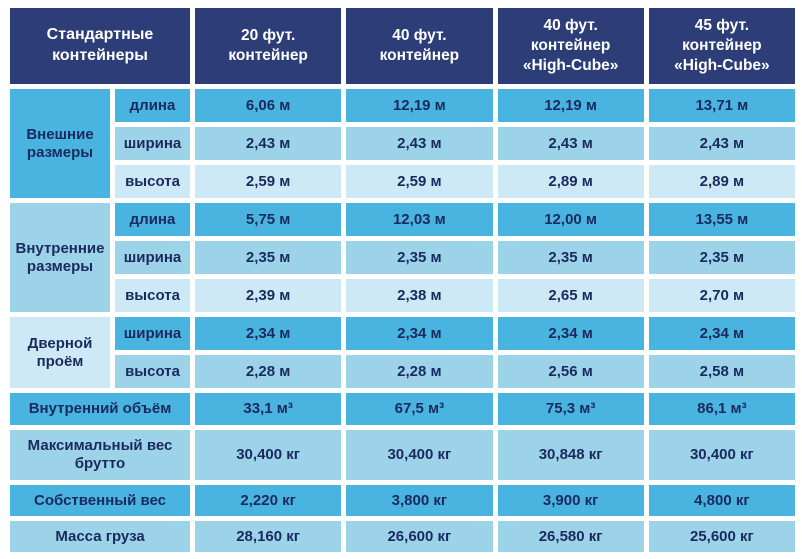 The width and height of the screenshot is (802, 559). What do you see at coordinates (268, 500) in the screenshot?
I see `value-cell: 2,220 кг` at bounding box center [268, 500].